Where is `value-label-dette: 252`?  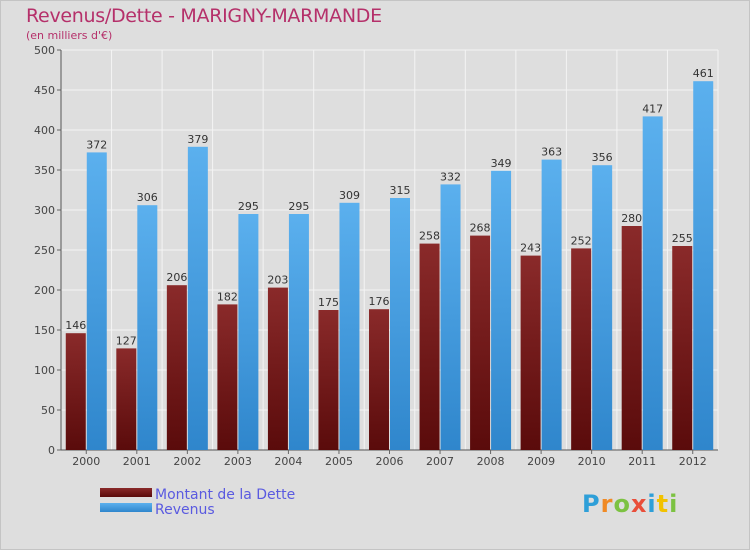
value-label-dette: 252 is located at coordinates (581, 240).